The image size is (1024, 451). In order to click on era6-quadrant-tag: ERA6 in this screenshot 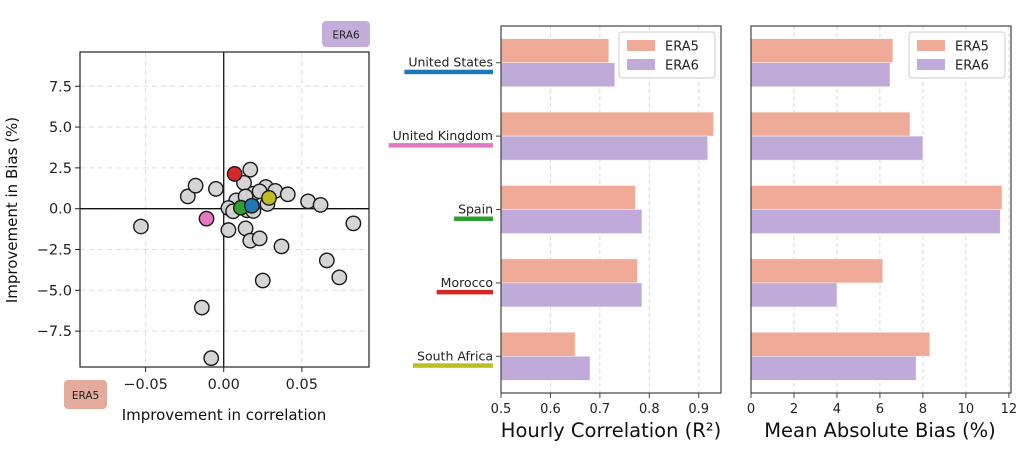, I will do `click(346, 34)`.